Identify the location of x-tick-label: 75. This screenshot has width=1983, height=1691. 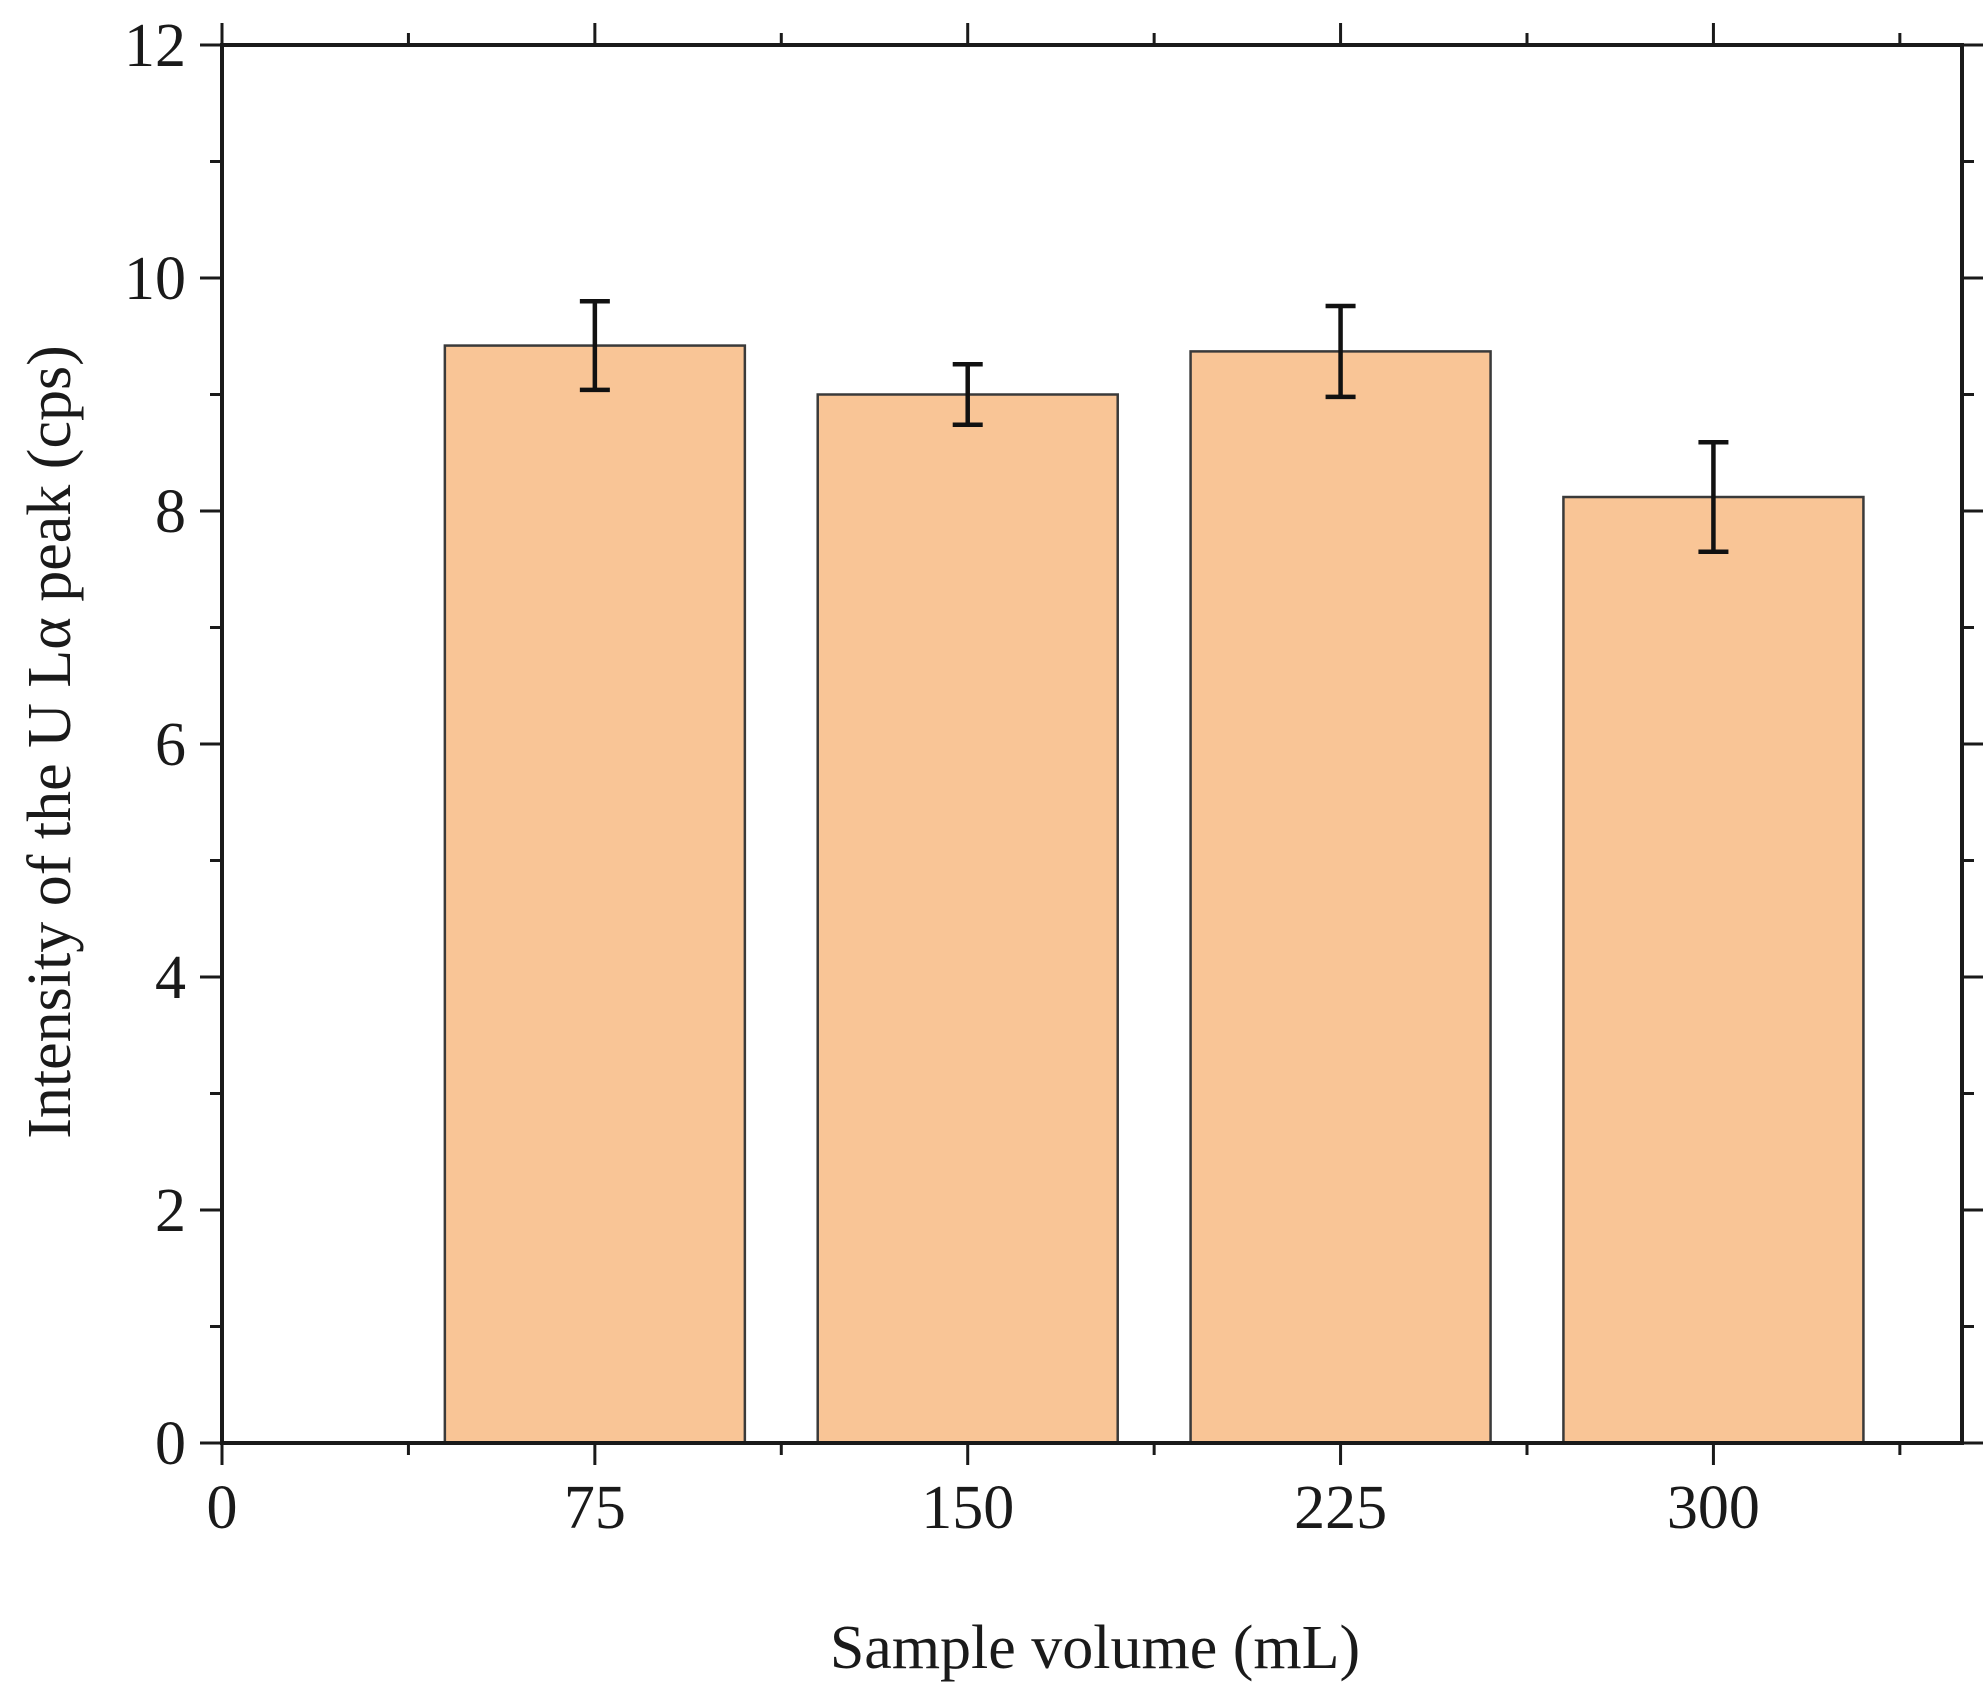
(595, 1508).